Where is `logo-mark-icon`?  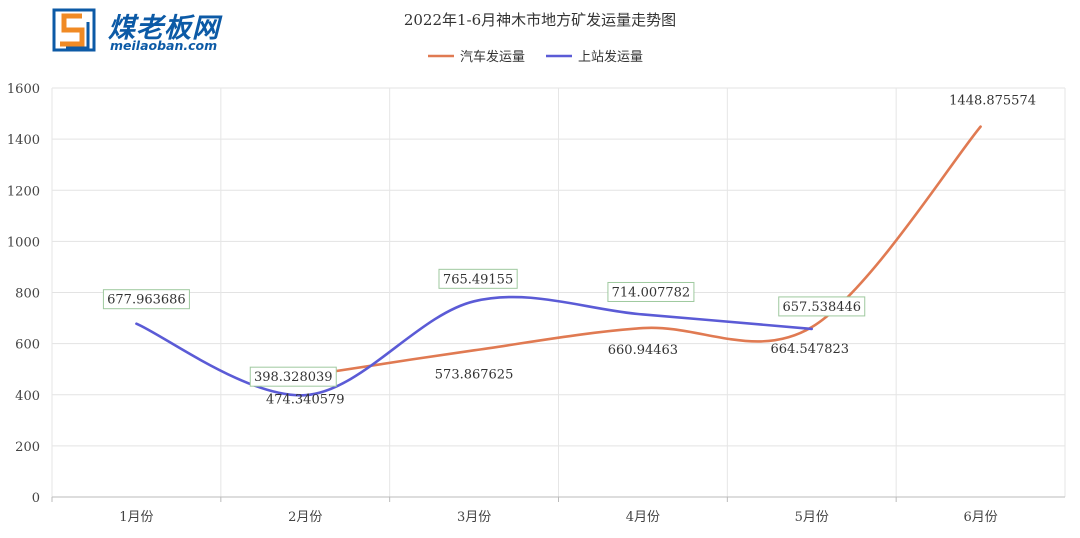 logo-mark-icon is located at coordinates (74, 30).